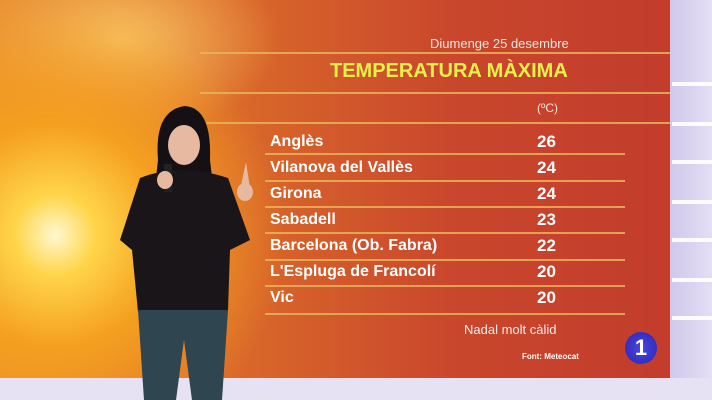 This screenshot has width=712, height=400. I want to click on page-title: TEMPERATURA MÀXIMA, so click(449, 71).